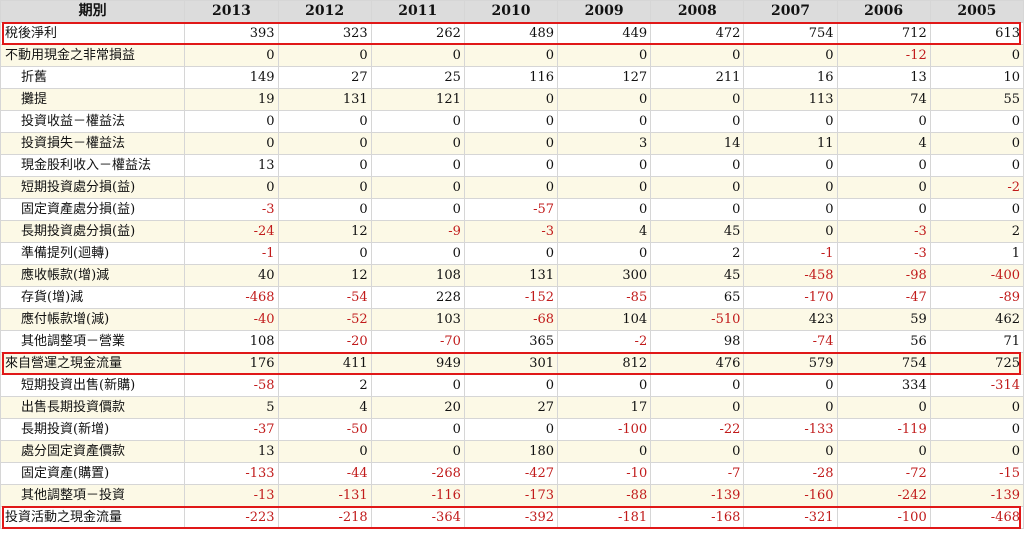 The height and width of the screenshot is (544, 1024). What do you see at coordinates (512, 451) in the screenshot?
I see `table-row: 處分固定資產價款 13 0 0 180 0 0 0 0 0` at bounding box center [512, 451].